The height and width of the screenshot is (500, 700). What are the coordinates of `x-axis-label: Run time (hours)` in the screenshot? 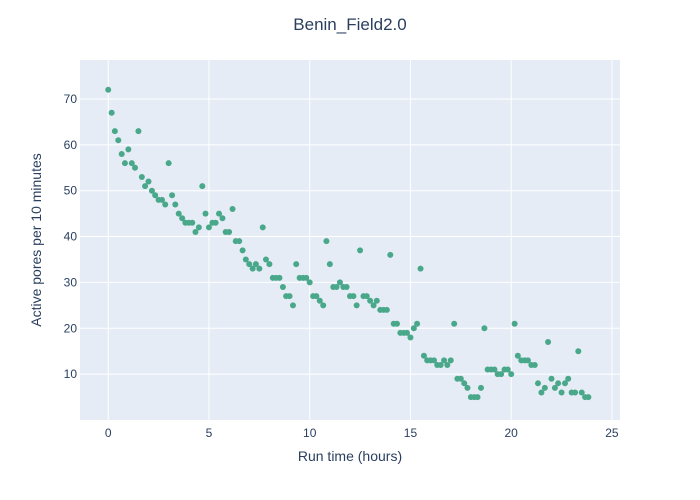 It's located at (350, 456).